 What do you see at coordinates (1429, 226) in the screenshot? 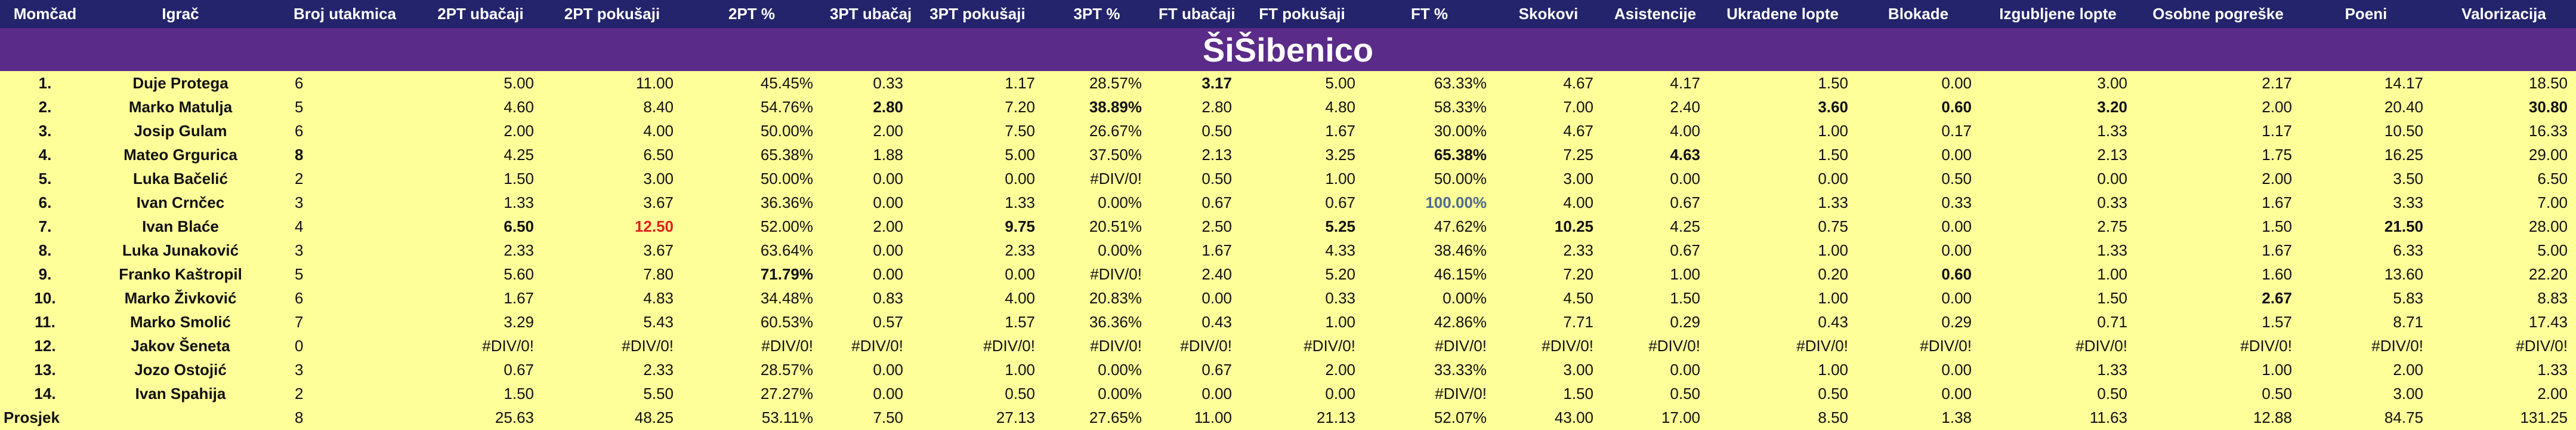
I see `cell: 47.62%` at bounding box center [1429, 226].